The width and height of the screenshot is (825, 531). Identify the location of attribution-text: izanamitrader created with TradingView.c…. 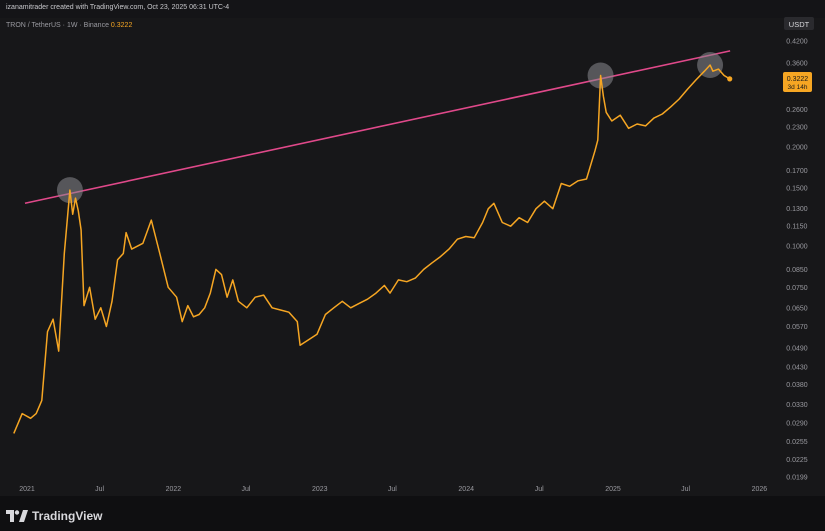
(118, 7).